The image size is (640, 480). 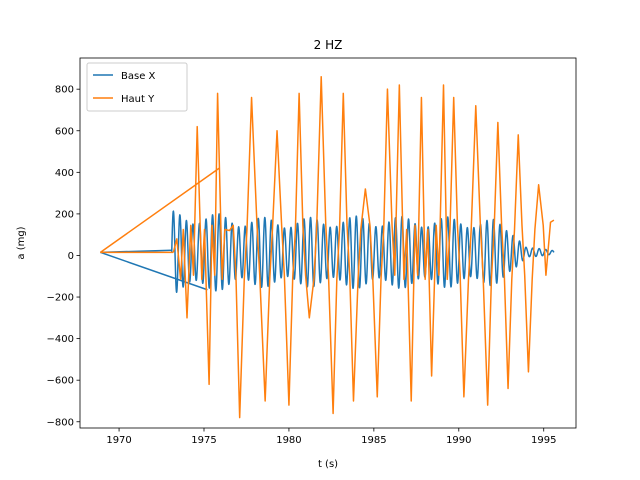 What do you see at coordinates (60, 422) in the screenshot?
I see `y-tick-label--800: −800` at bounding box center [60, 422].